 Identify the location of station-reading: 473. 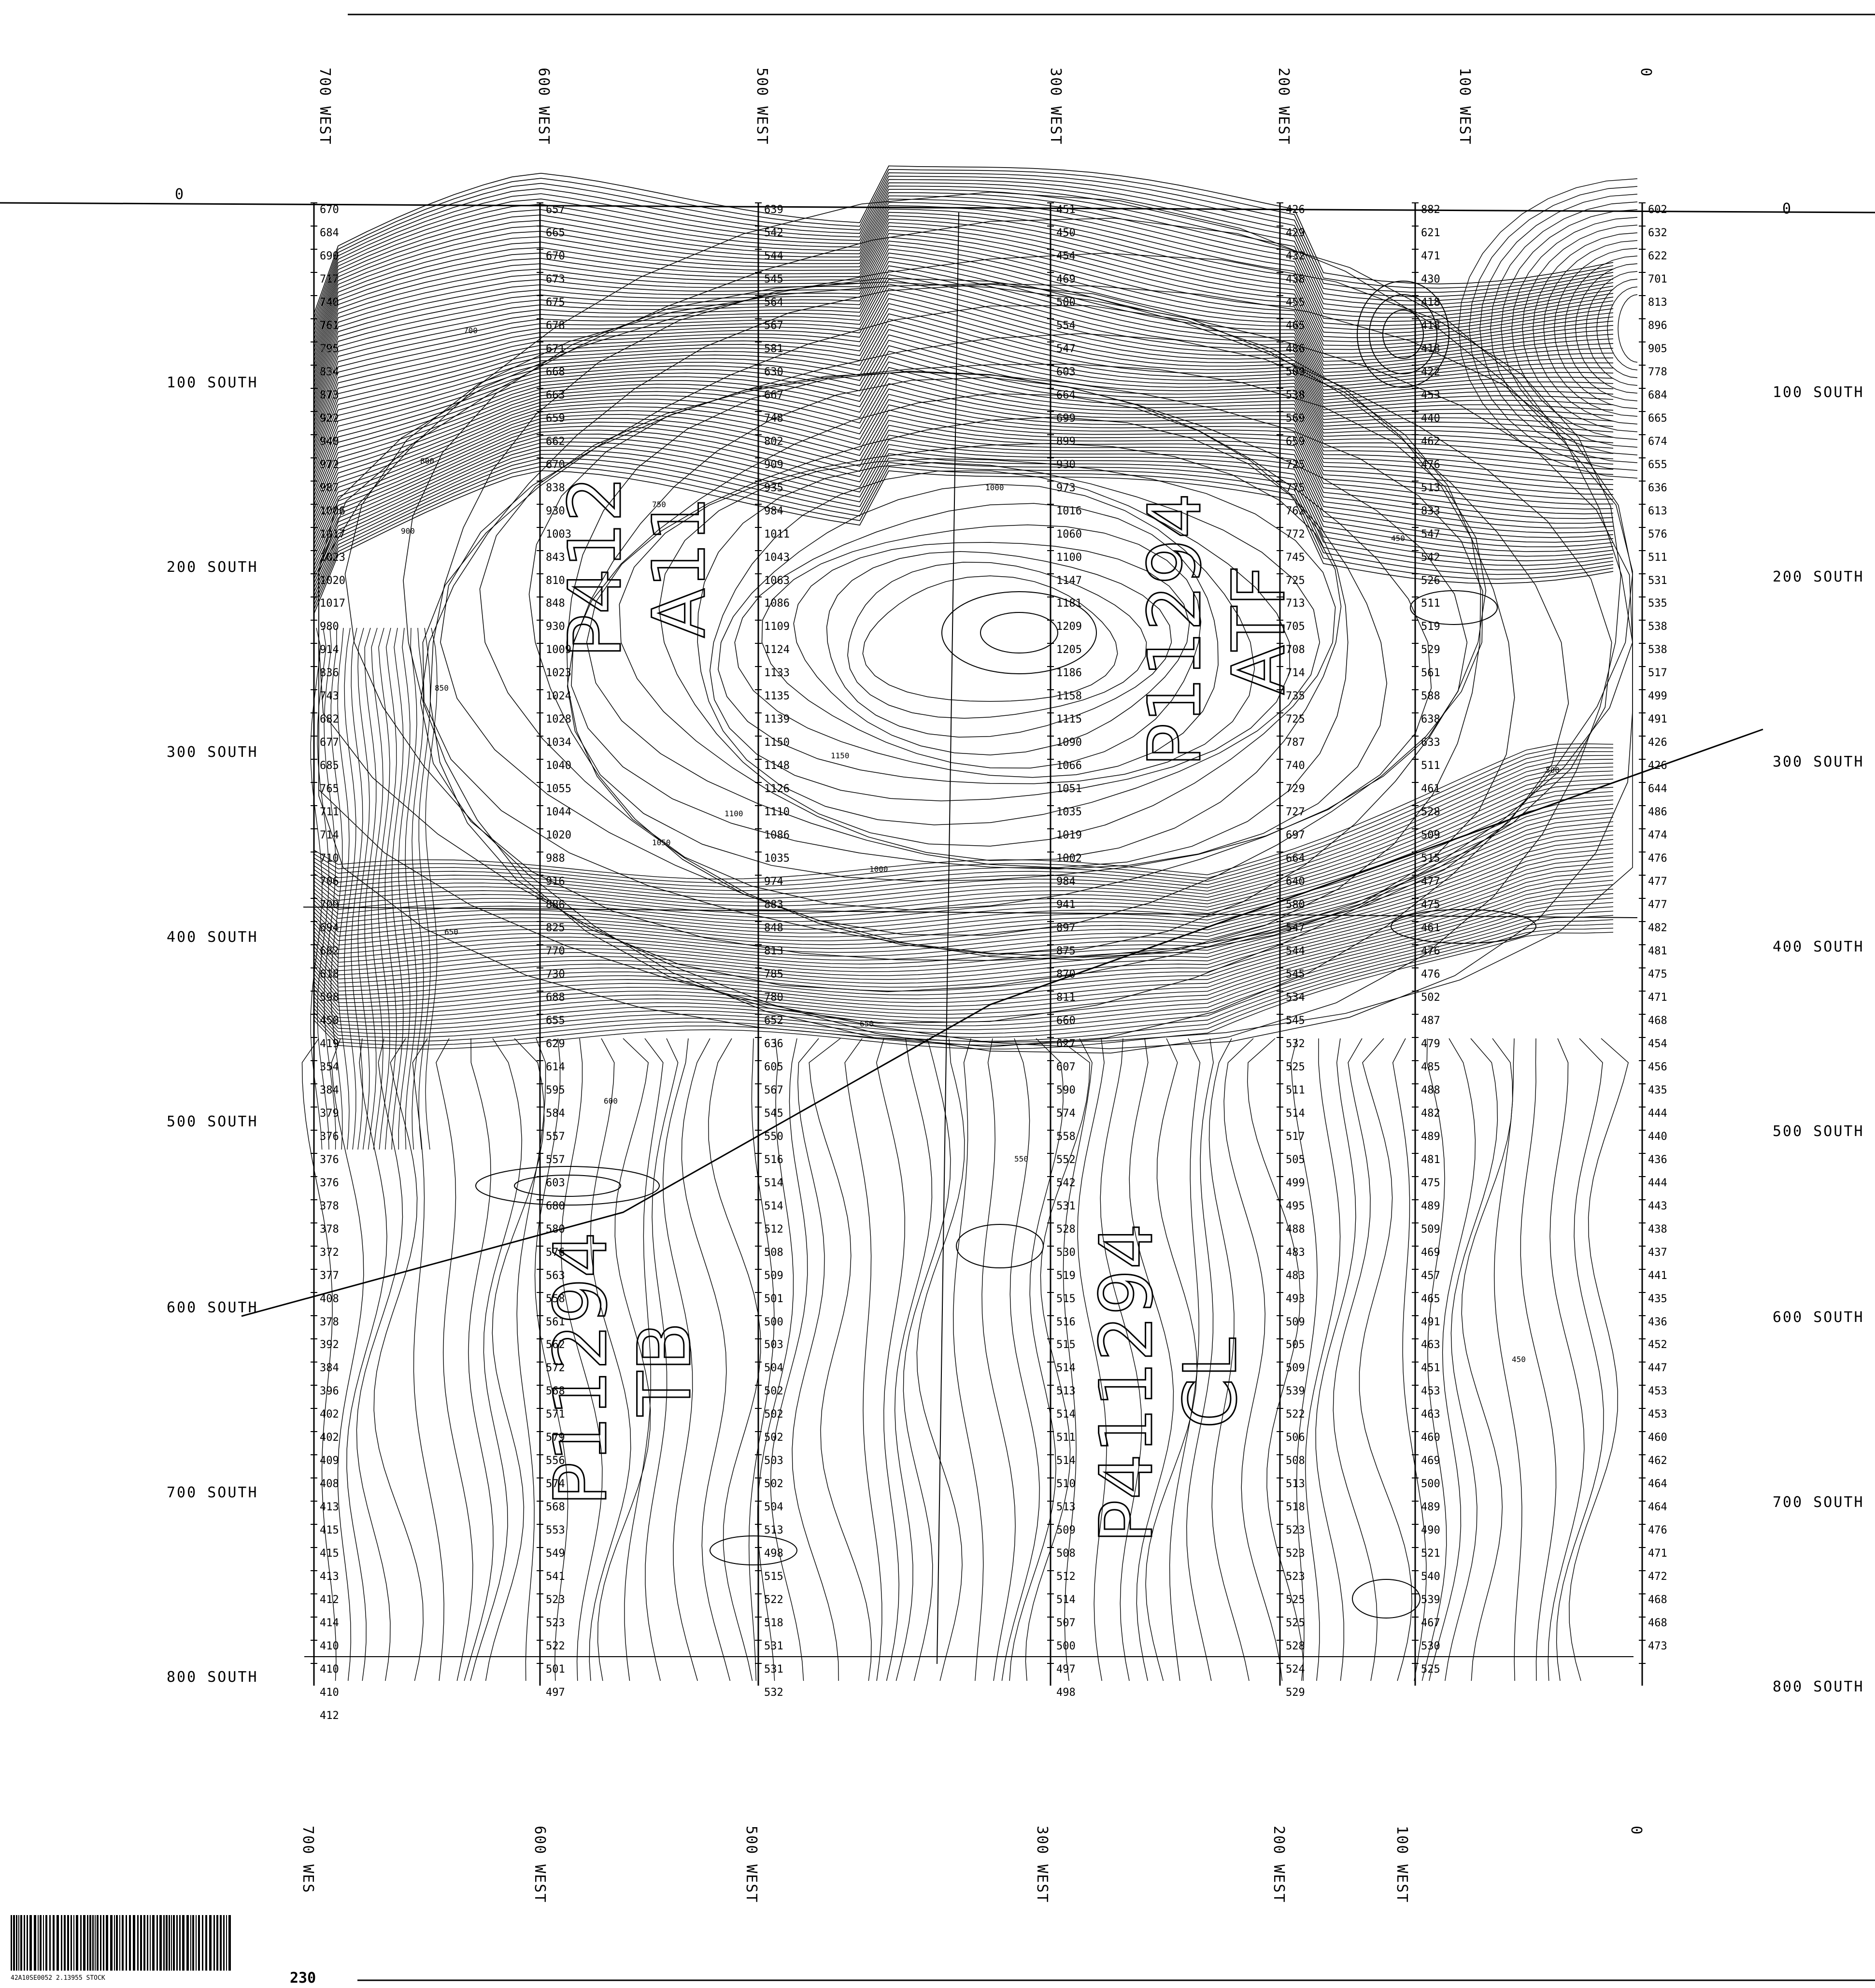
(1657, 1646).